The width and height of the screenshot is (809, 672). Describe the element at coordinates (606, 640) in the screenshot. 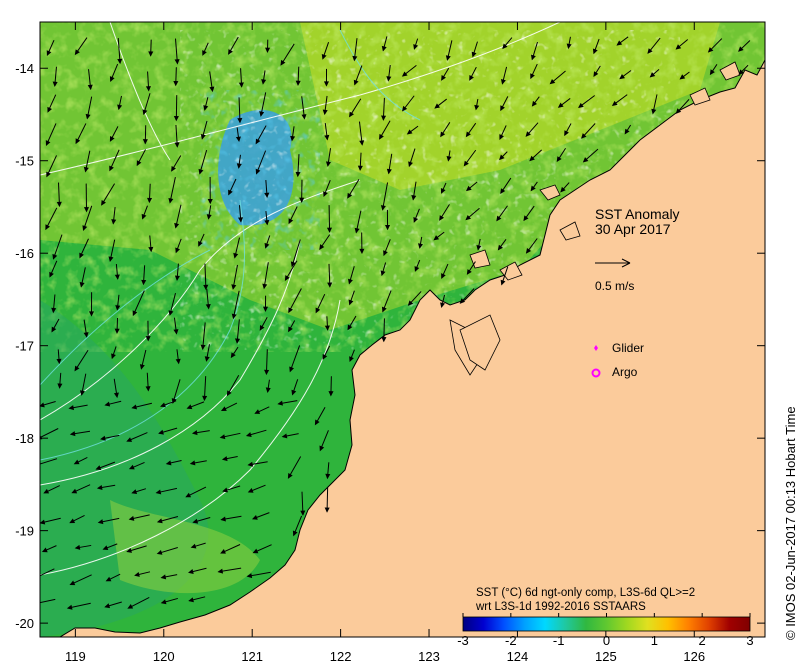

I see `colorbar-tick-label: 0` at that location.